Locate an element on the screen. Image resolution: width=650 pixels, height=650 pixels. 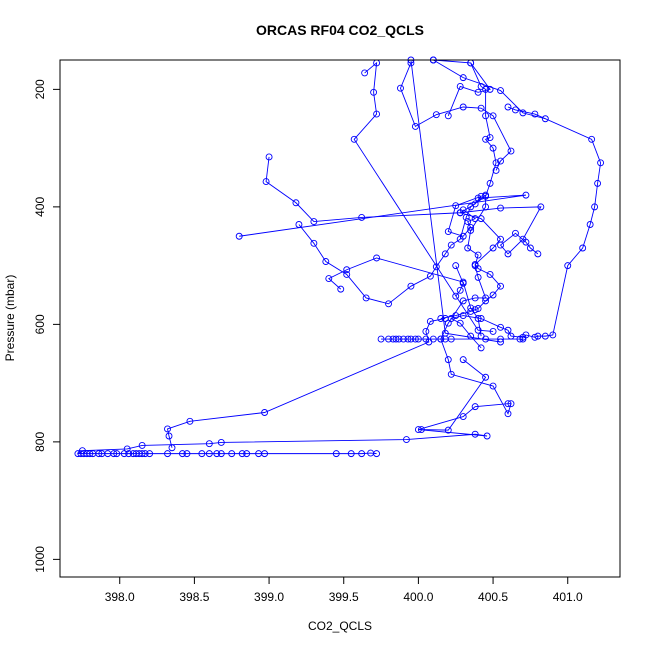
x-tick-label-3: 399.5 is located at coordinates (344, 597).